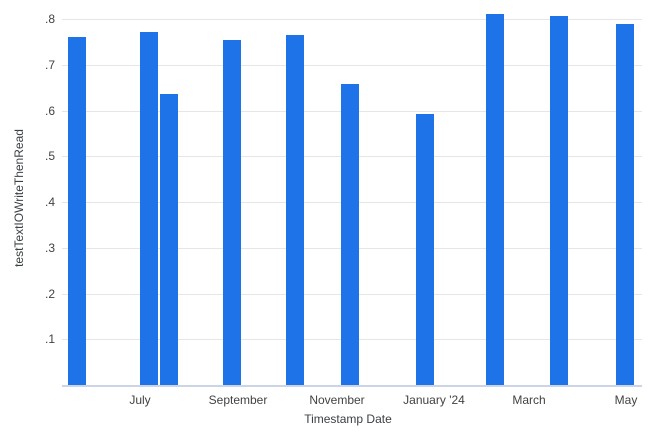 This screenshot has width=650, height=442. I want to click on x-tick-label: March, so click(529, 400).